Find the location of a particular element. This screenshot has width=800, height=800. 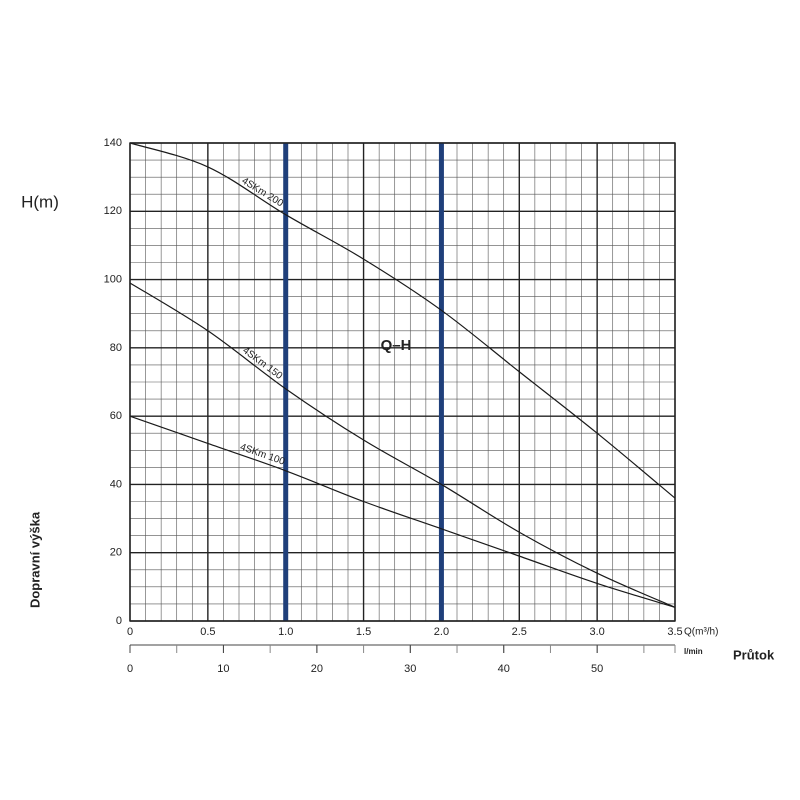

y-tick-label: 100 is located at coordinates (113, 279).